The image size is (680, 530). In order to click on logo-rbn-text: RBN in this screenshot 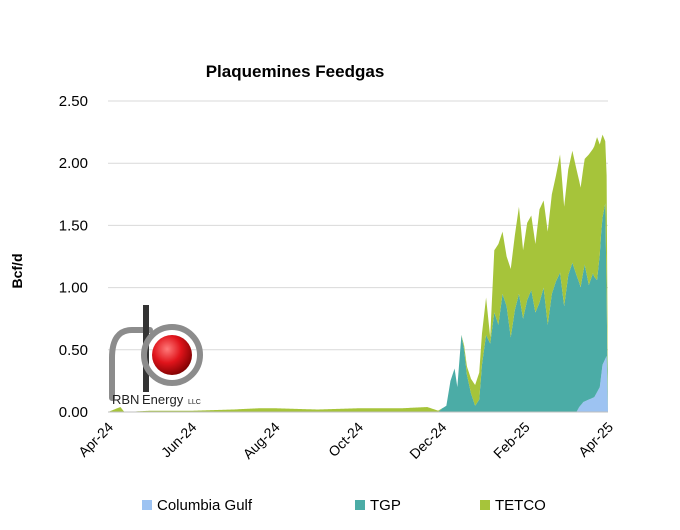, I will do `click(125, 399)`.